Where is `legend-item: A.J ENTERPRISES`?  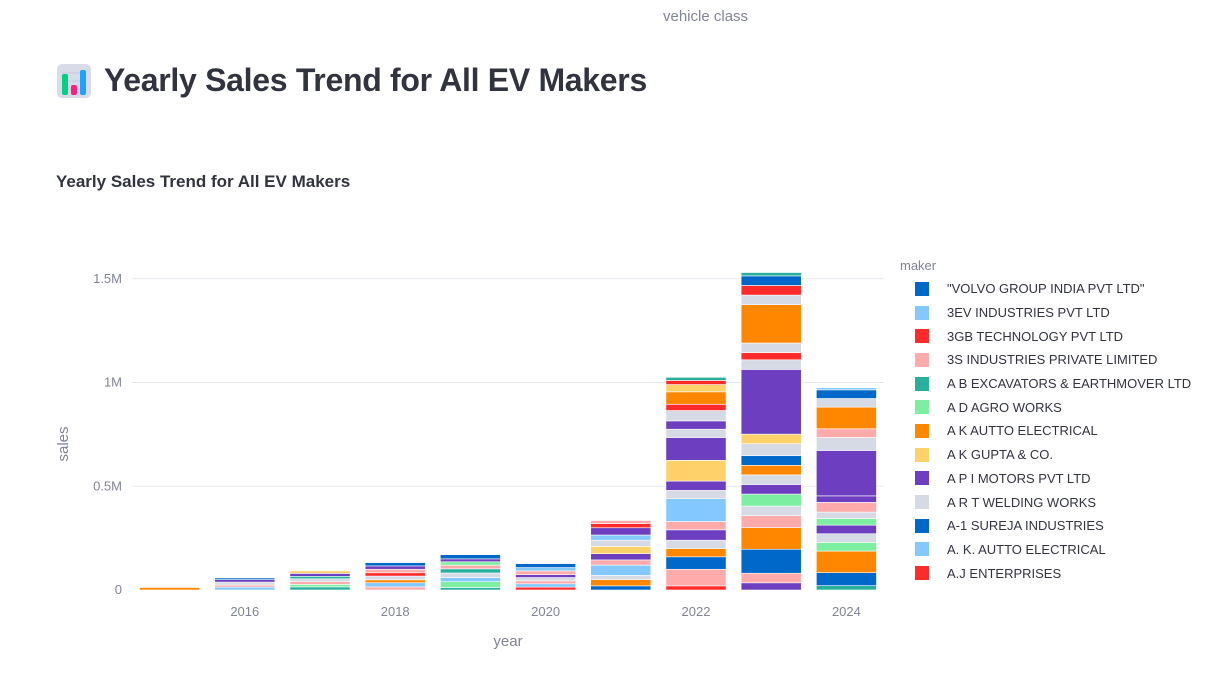
legend-item: A.J ENTERPRISES is located at coordinates (1045, 573).